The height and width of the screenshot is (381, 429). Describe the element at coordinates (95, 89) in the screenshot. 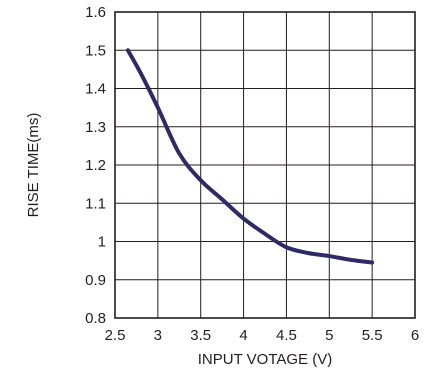

I see `y-tick-label: 1.4` at that location.